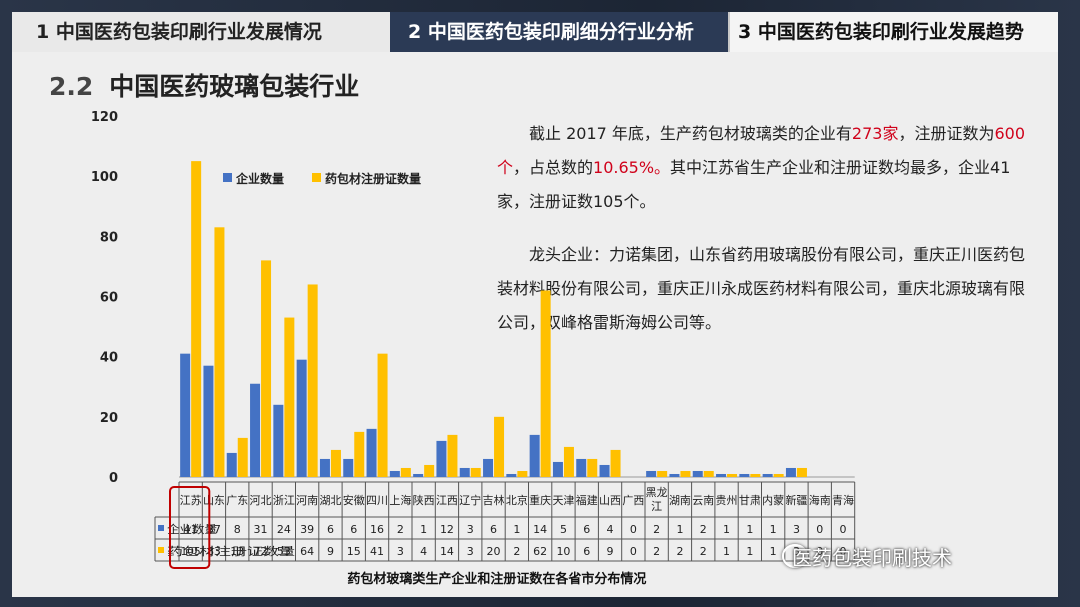 This screenshot has height=607, width=1080. Describe the element at coordinates (201, 32) in the screenshot. I see `tab-development: 1 中国医药包装印刷行业发展情况` at that location.